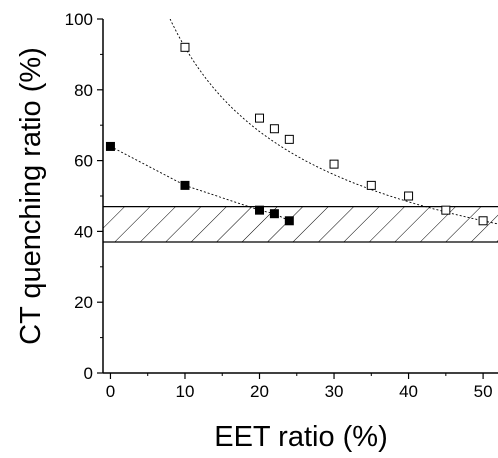  I want to click on x-tick-label: 0, so click(110, 391).